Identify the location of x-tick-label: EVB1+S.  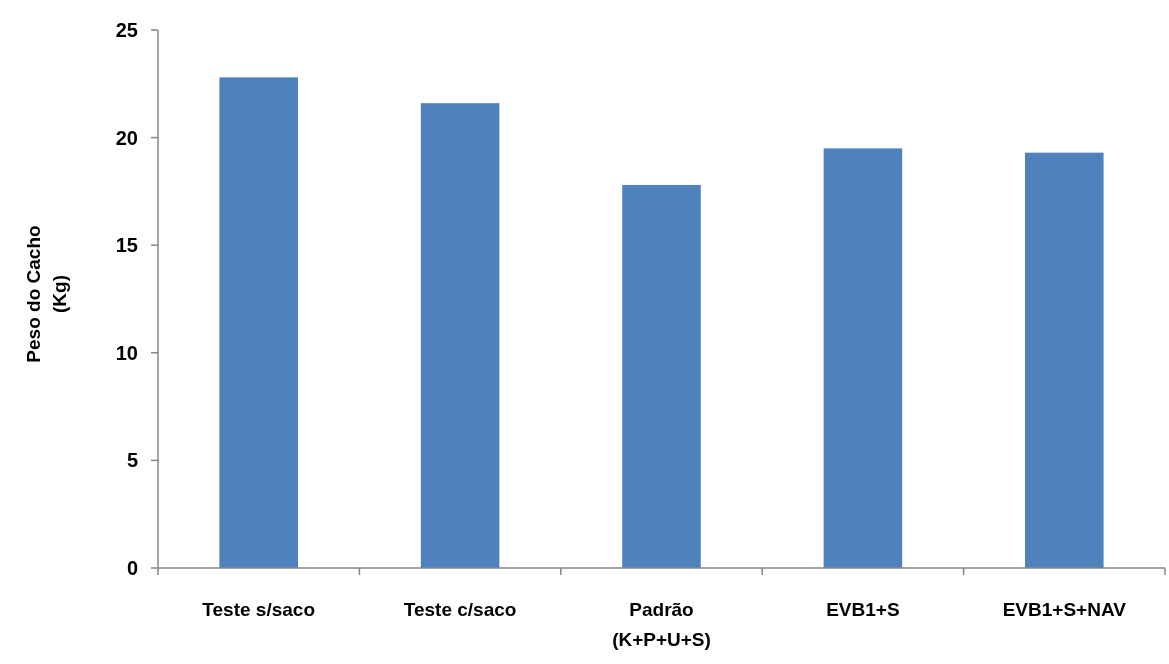
(863, 609).